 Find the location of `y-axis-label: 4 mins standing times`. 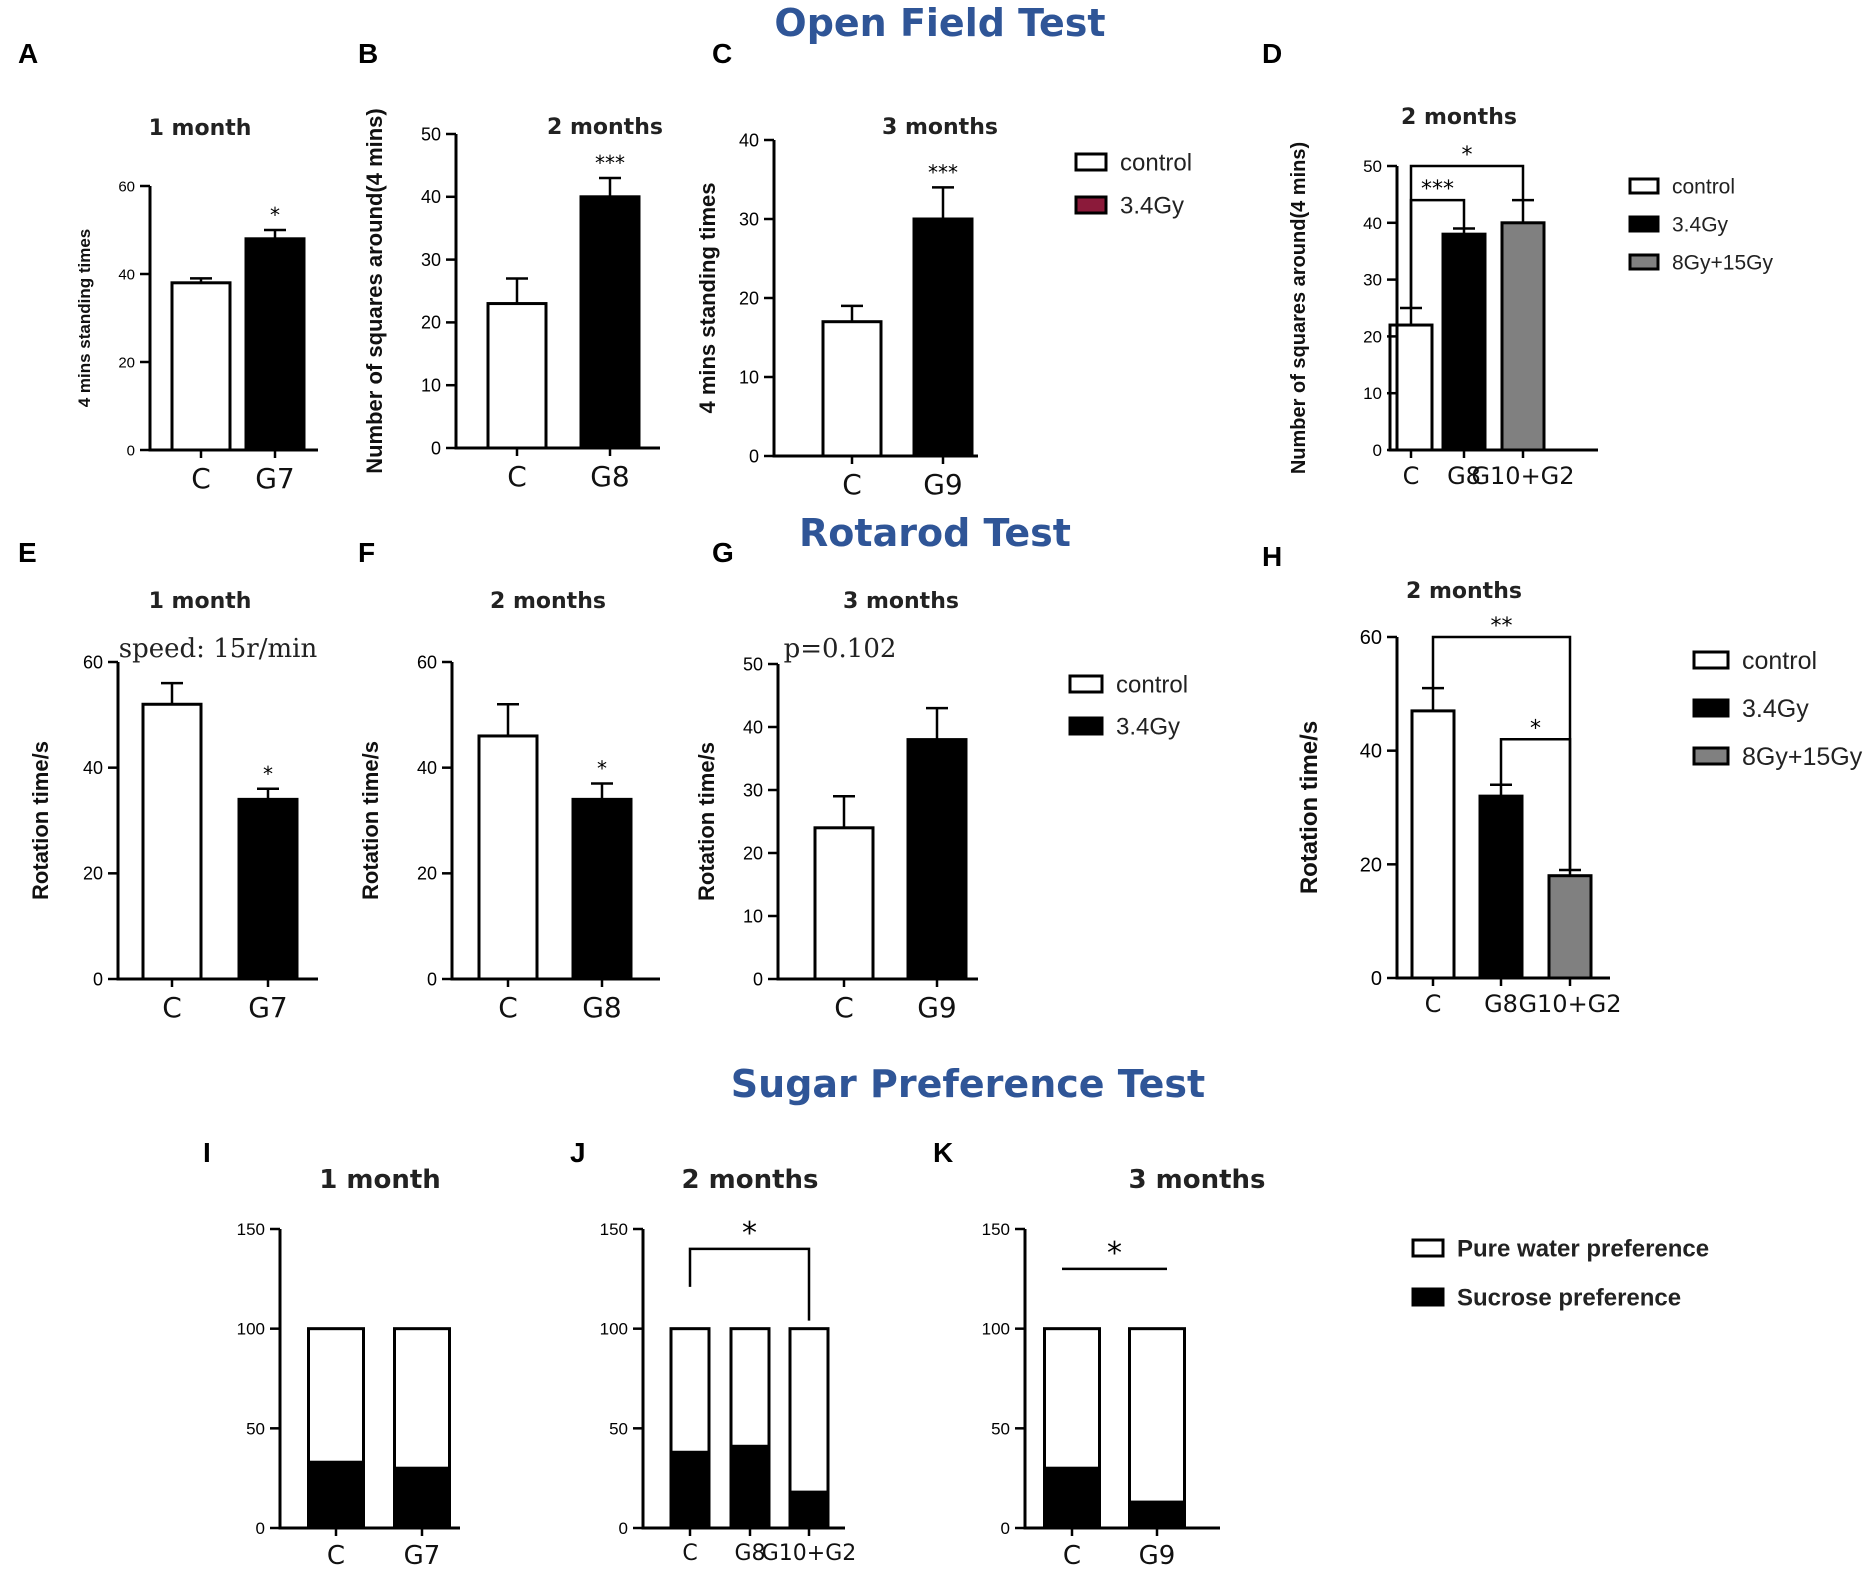

y-axis-label: 4 mins standing times is located at coordinates (84, 318).